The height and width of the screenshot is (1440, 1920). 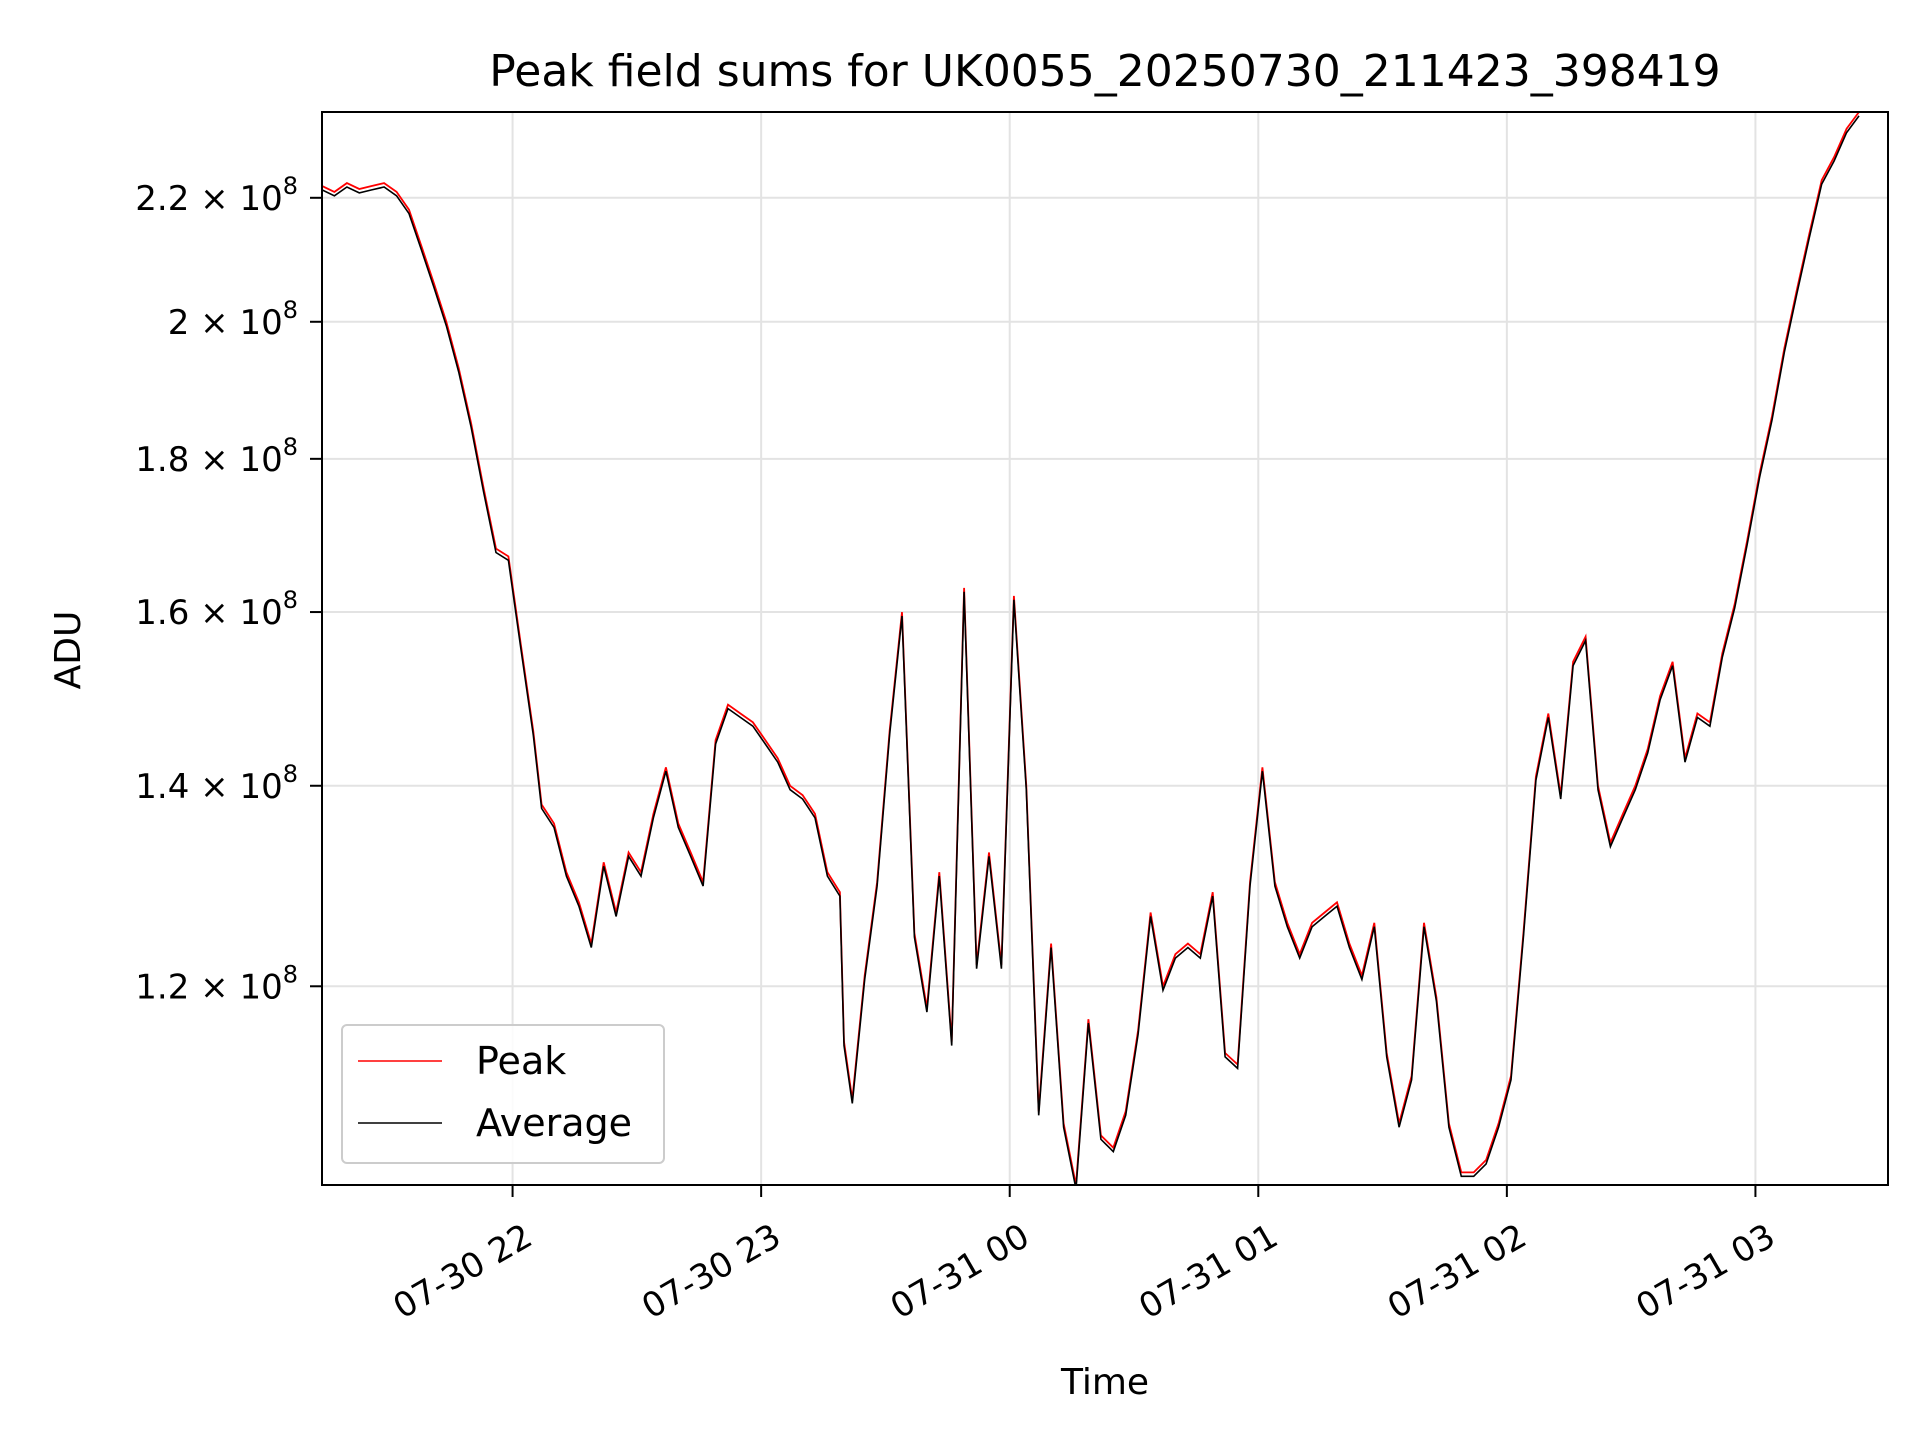 I want to click on y-axis-label: ADU, so click(x=68, y=650).